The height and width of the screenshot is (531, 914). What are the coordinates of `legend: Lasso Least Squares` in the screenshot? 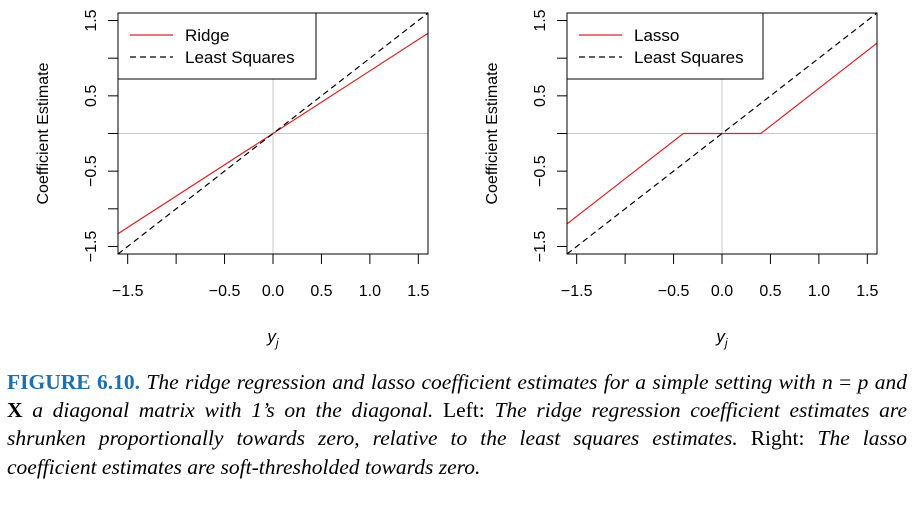 It's located at (665, 46).